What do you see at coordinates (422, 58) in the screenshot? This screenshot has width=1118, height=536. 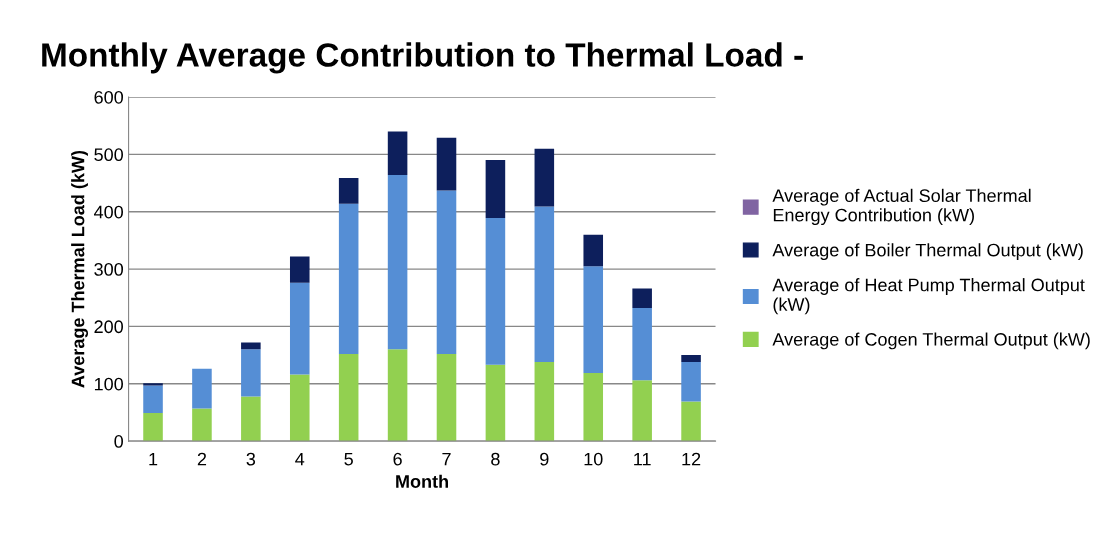 I see `chart-title: Monthly Average Contribution to Thermal Load -` at bounding box center [422, 58].